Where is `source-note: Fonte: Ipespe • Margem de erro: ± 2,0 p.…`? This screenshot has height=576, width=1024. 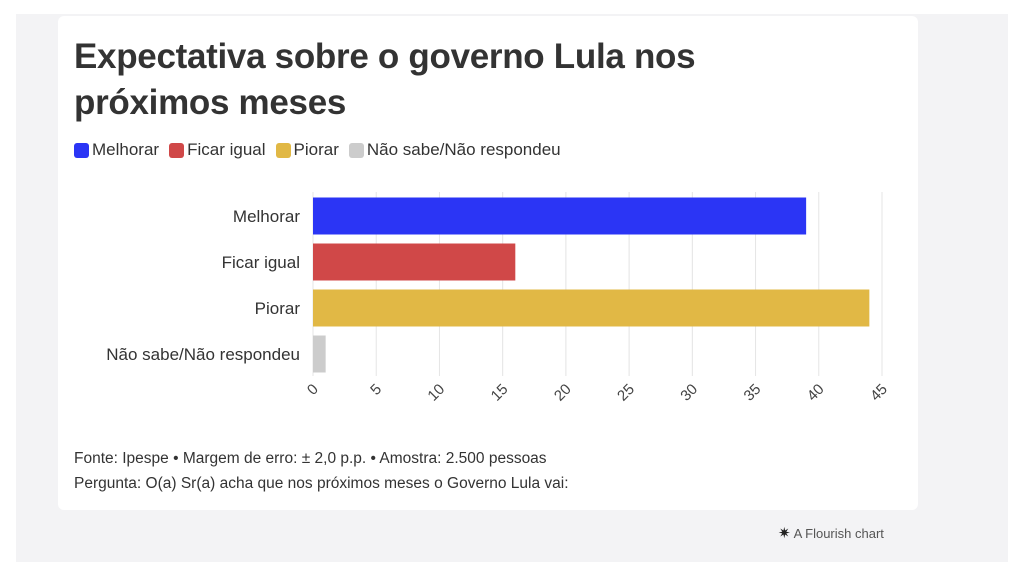
source-note: Fonte: Ipespe • Margem de erro: ± 2,0 p.… is located at coordinates (310, 458).